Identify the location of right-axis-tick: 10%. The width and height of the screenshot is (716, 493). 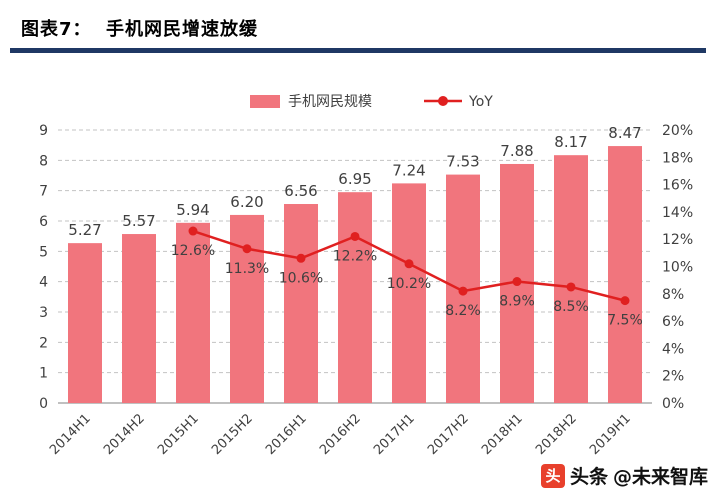
(677, 268).